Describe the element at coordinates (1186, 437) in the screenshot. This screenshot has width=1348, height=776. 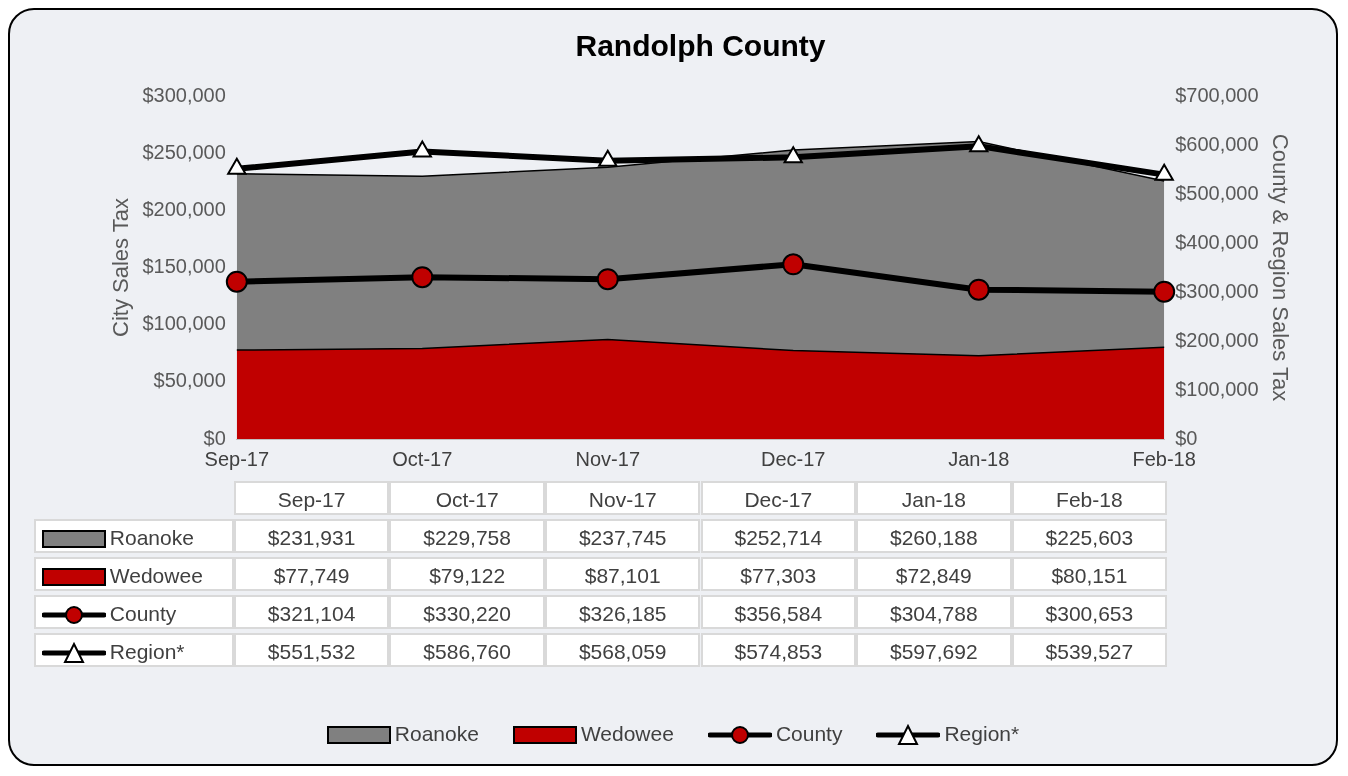
I see `y2-tick-label: $0` at that location.